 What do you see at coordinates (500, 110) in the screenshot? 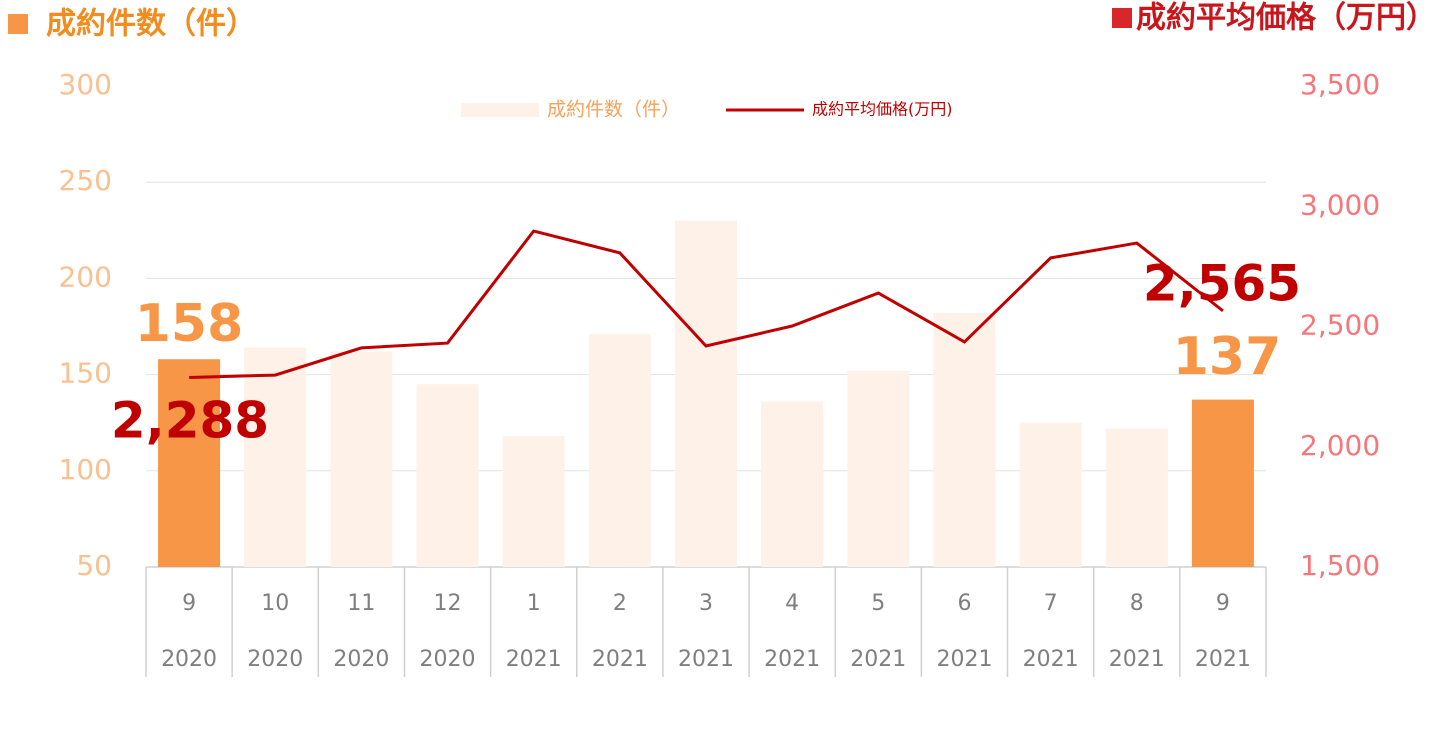
I see `legend-swatch` at bounding box center [500, 110].